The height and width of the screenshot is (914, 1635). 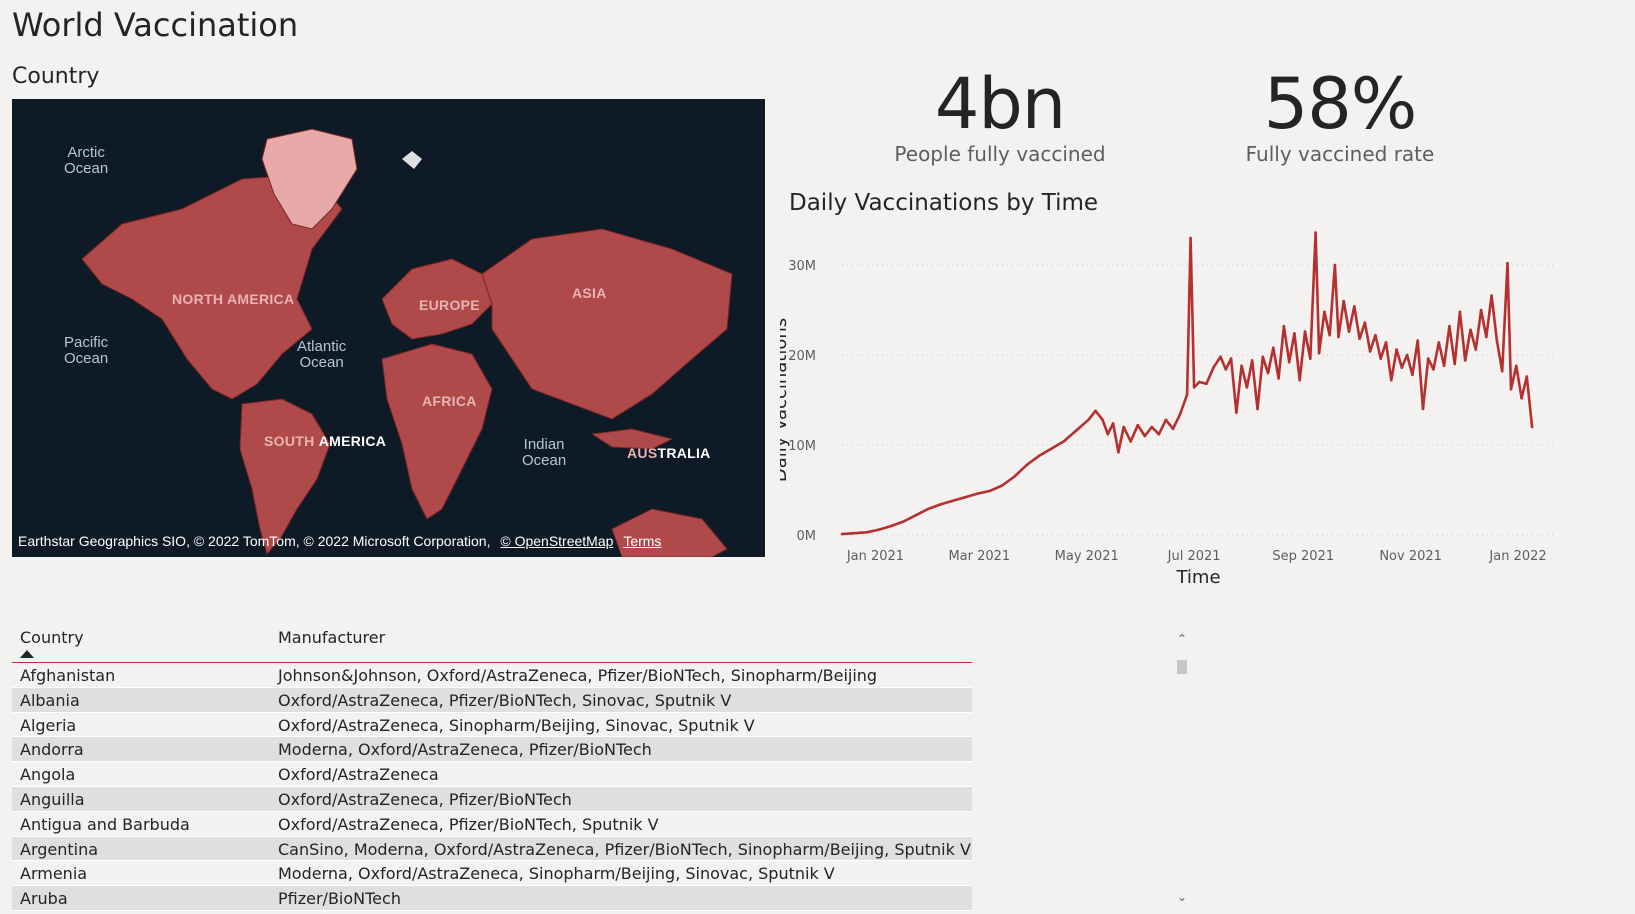 What do you see at coordinates (492, 898) in the screenshot?
I see `table-row: Aruba Pfizer/BioNTech` at bounding box center [492, 898].